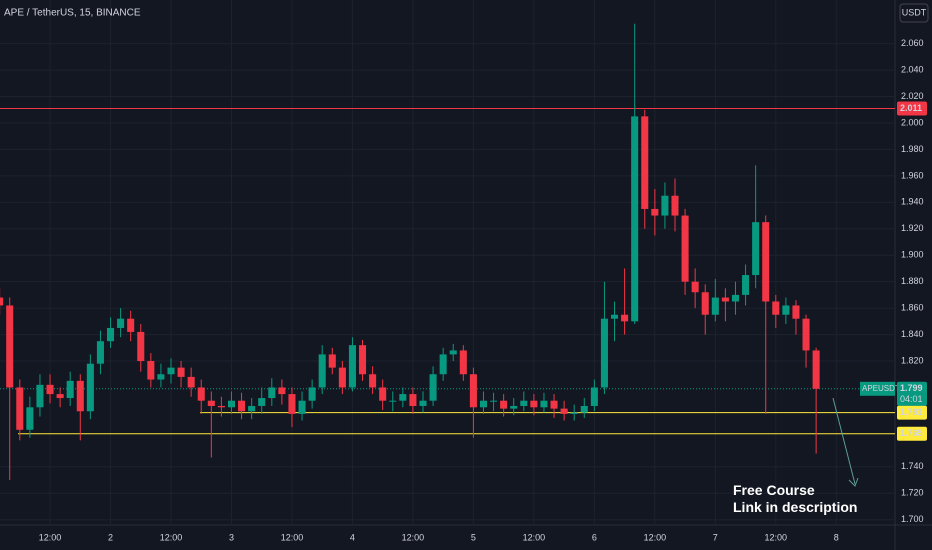  What do you see at coordinates (912, 202) in the screenshot?
I see `y-tick-label: 1.940` at bounding box center [912, 202].